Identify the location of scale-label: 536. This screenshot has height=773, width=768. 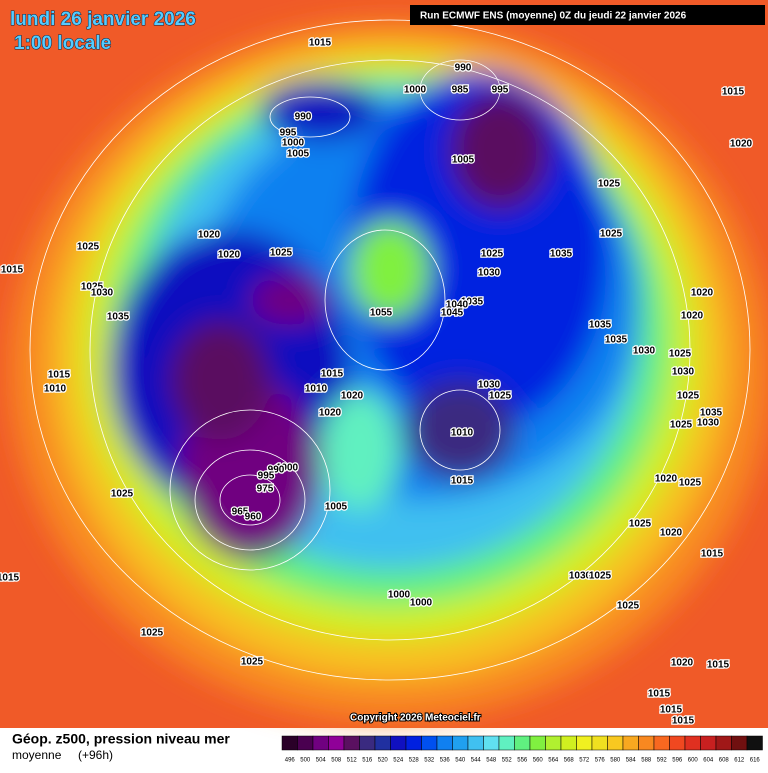
(445, 761).